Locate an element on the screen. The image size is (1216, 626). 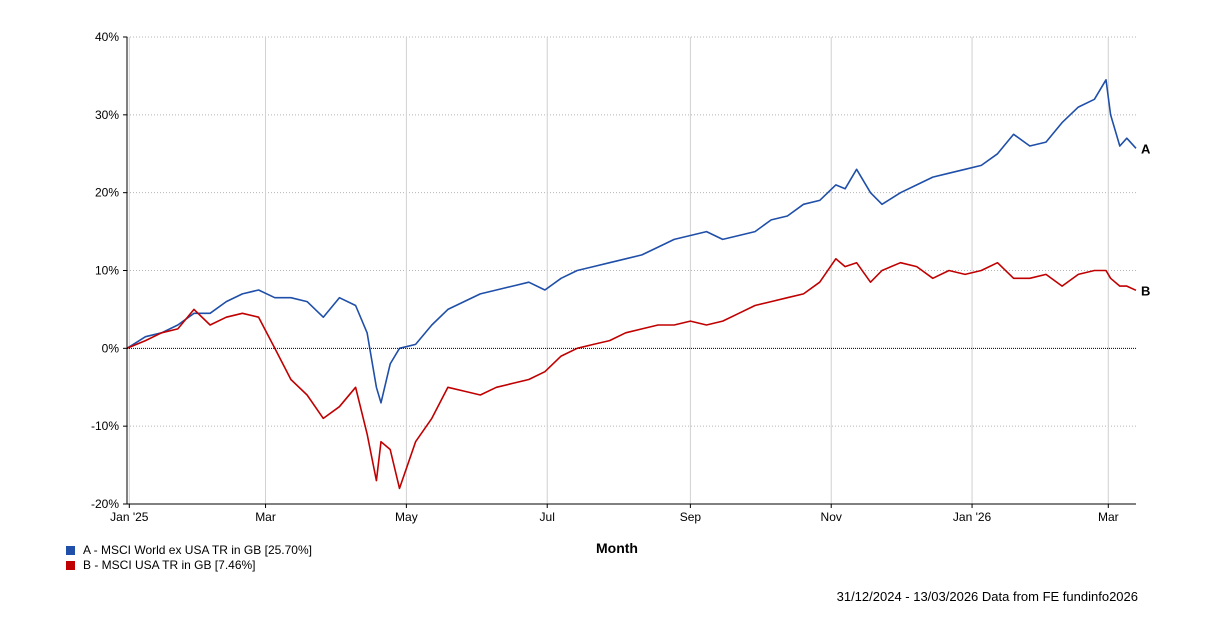
legend-label-b: B - MSCI USA TR in GB [7.46%] is located at coordinates (169, 565).